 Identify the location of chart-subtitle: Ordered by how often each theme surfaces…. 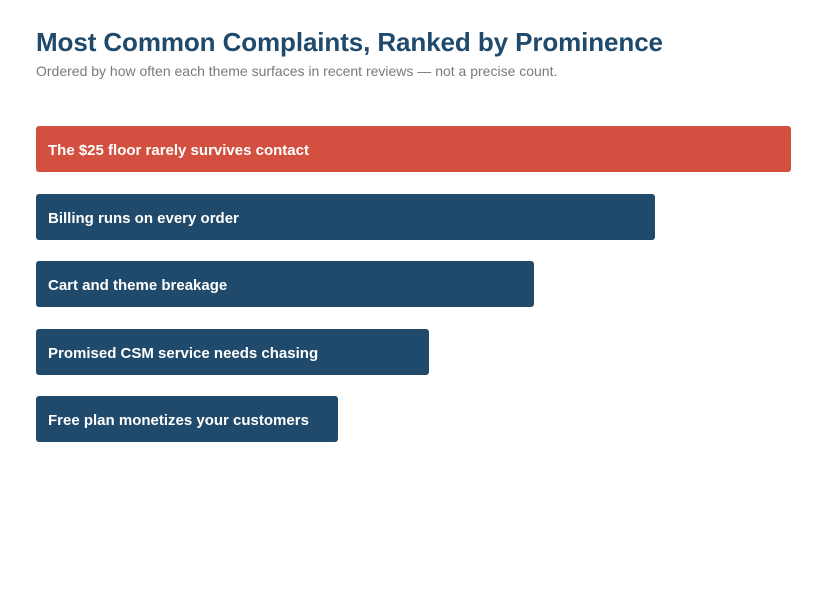
(297, 71).